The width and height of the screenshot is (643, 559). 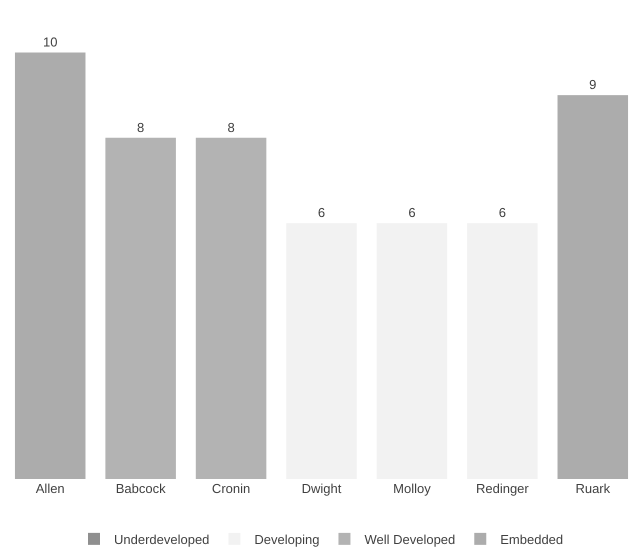 What do you see at coordinates (231, 488) in the screenshot?
I see `x-tick-label: Cronin` at bounding box center [231, 488].